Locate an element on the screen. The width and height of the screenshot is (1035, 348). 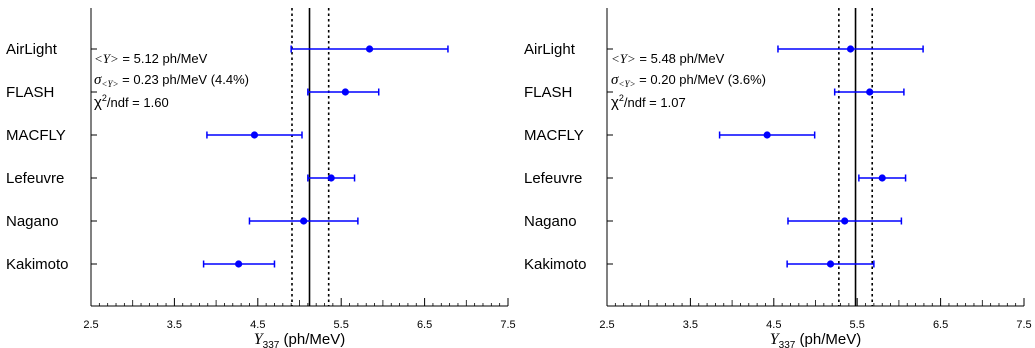
stat-sigma-value: = 0.23 ph/MeV (4.4%) is located at coordinates (184, 79).